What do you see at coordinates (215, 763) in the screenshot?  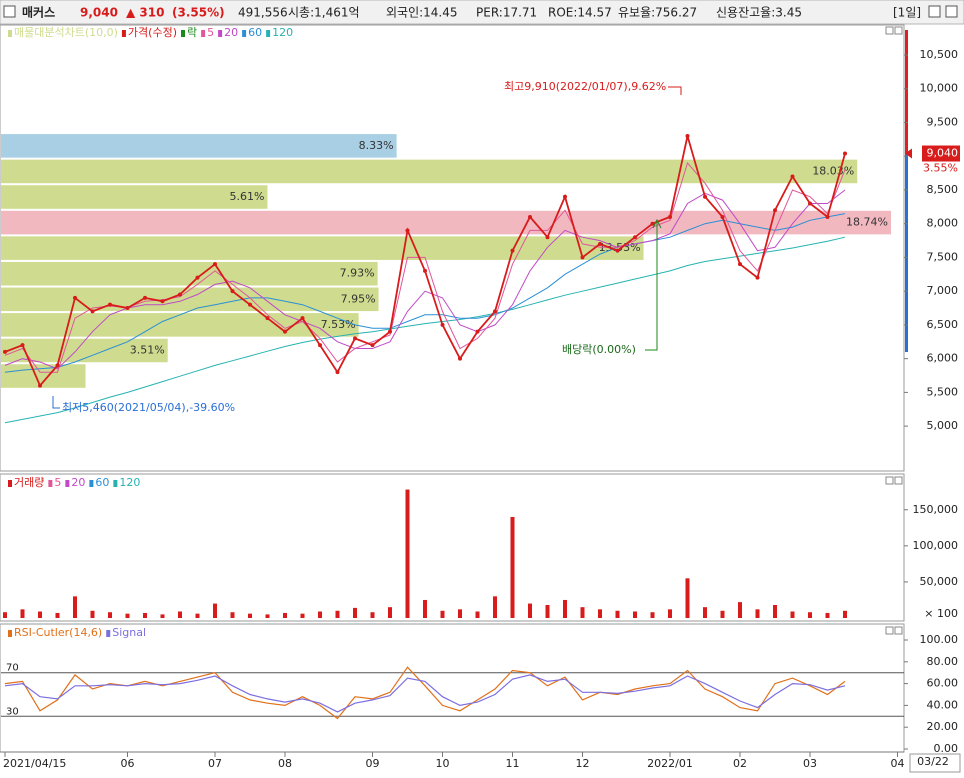 I see `x-tick-label: 07` at bounding box center [215, 763].